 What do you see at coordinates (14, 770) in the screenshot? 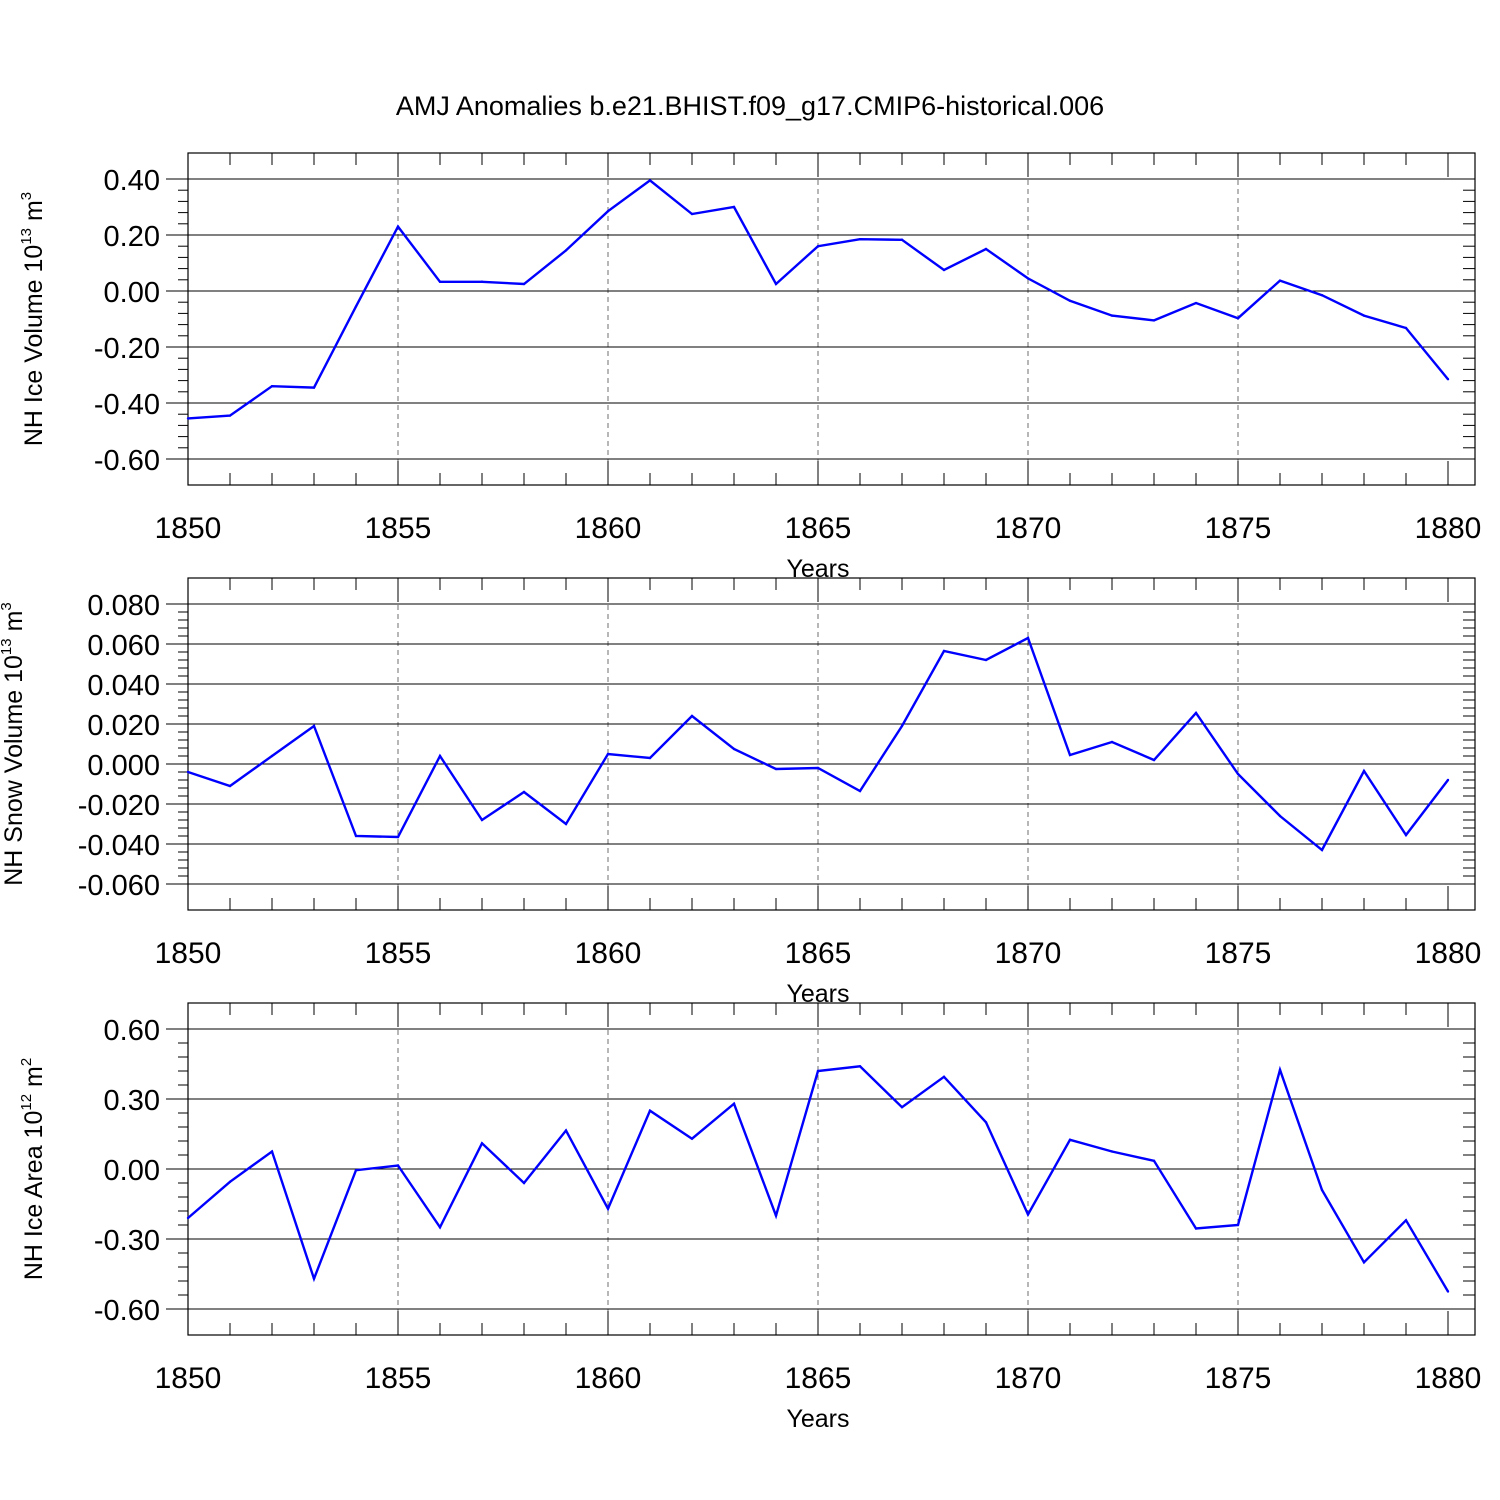
I see `y-axis-title-part: NH Snow Volume 10` at bounding box center [14, 770].